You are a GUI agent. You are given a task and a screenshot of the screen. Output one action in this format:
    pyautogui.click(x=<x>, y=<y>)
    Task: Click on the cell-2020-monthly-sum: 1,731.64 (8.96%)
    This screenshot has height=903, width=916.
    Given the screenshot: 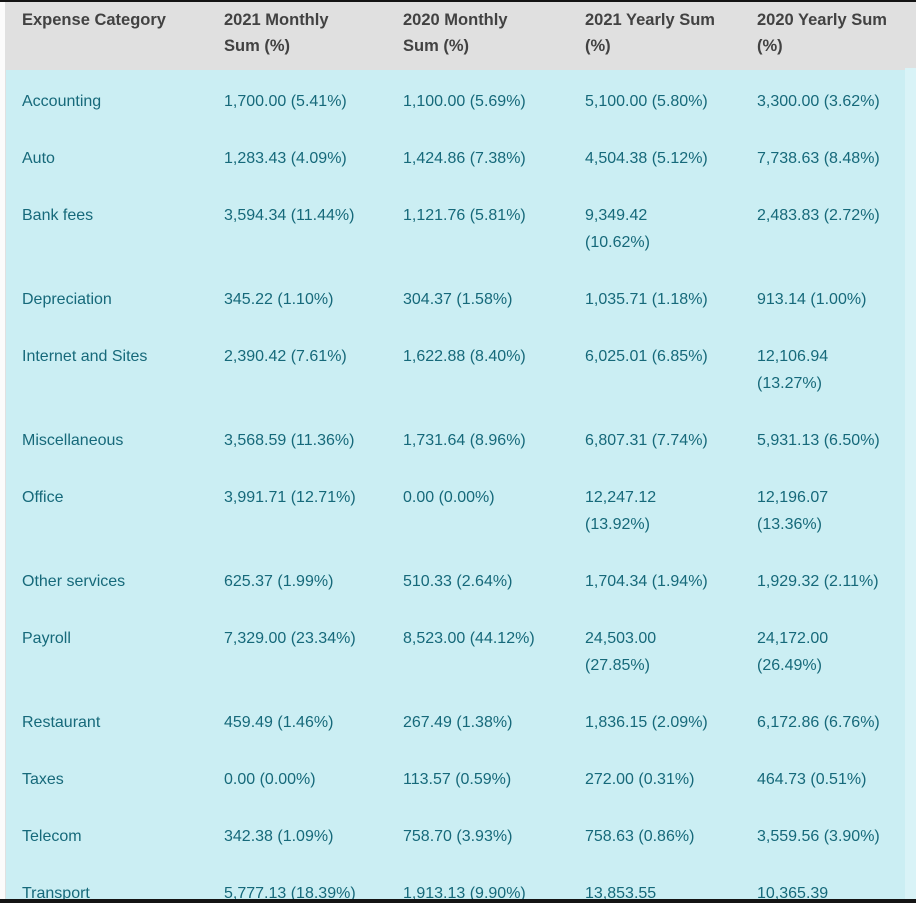 What is the action you would take?
    pyautogui.click(x=464, y=440)
    